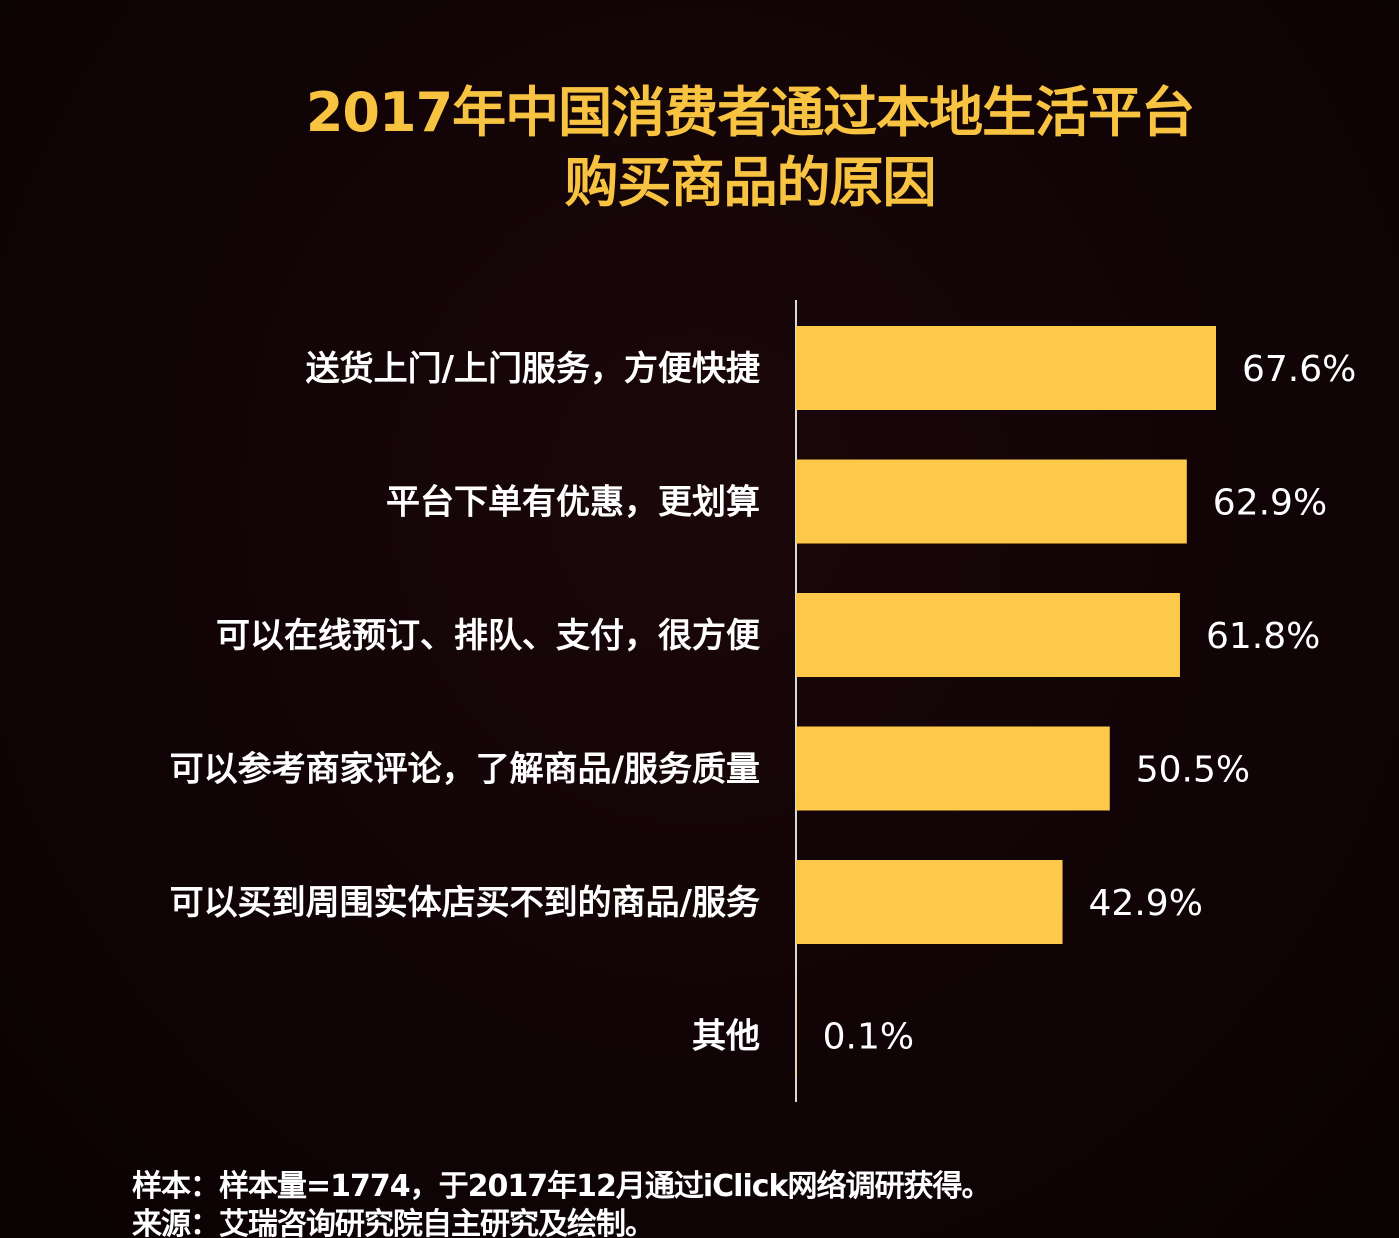  What do you see at coordinates (533, 369) in the screenshot?
I see `category-label: 送货上门/上门服务，方便快捷` at bounding box center [533, 369].